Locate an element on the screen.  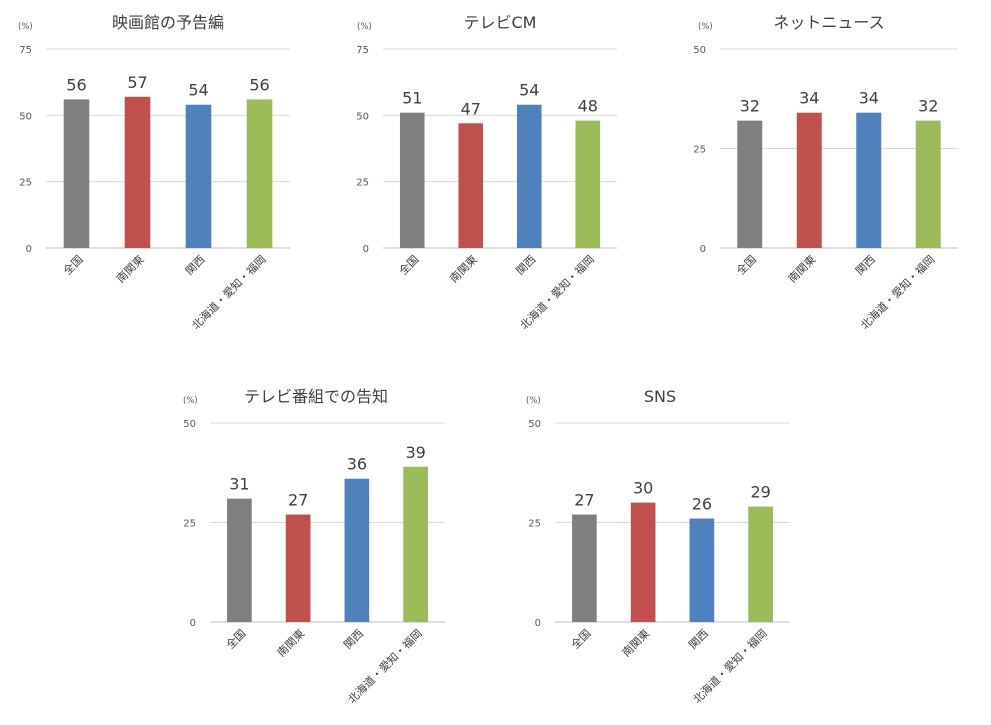
data-label: 47 is located at coordinates (471, 108).